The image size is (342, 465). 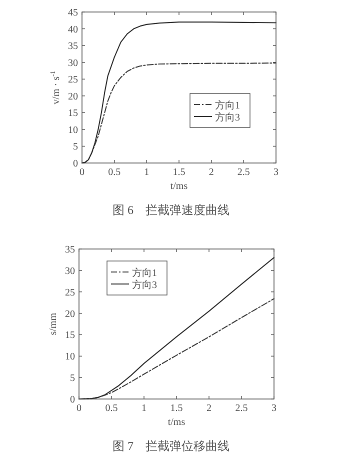 I want to click on y-tick-label: 40, so click(x=73, y=30).